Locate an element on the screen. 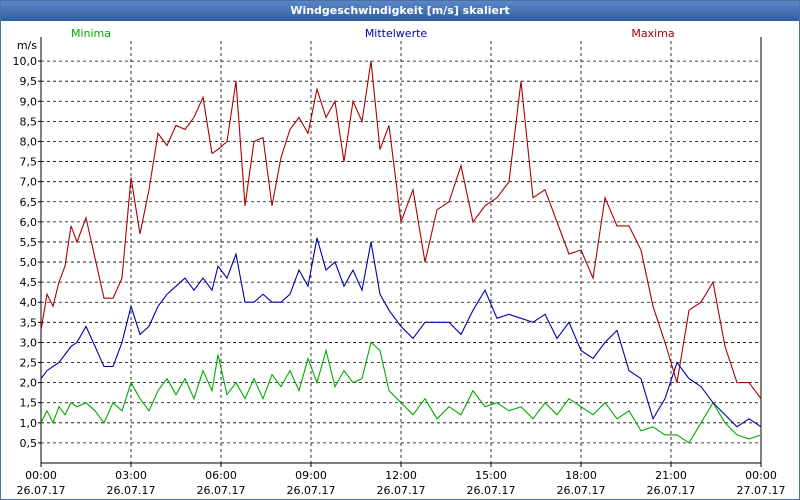  y-axis-unit-label: m/s is located at coordinates (27, 45).